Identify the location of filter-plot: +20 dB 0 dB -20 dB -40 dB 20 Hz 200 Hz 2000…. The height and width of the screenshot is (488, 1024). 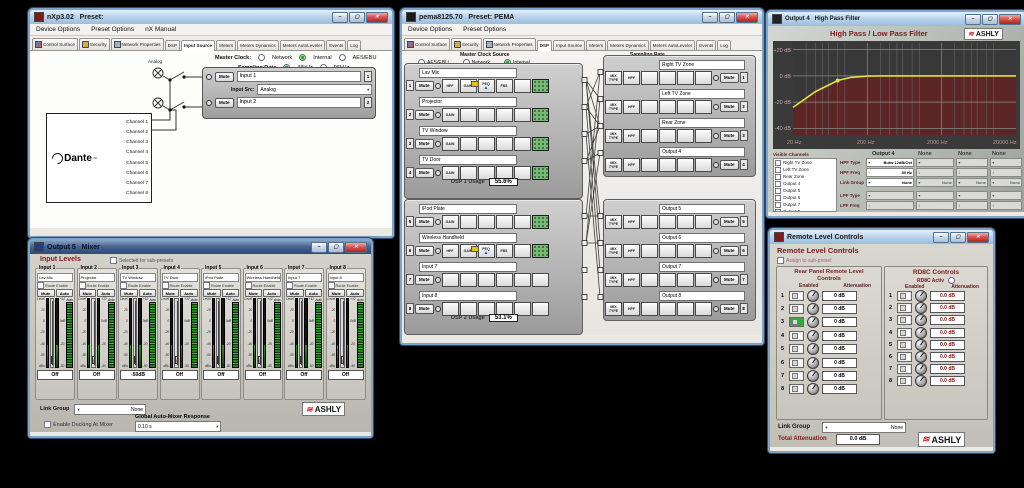
(896, 95).